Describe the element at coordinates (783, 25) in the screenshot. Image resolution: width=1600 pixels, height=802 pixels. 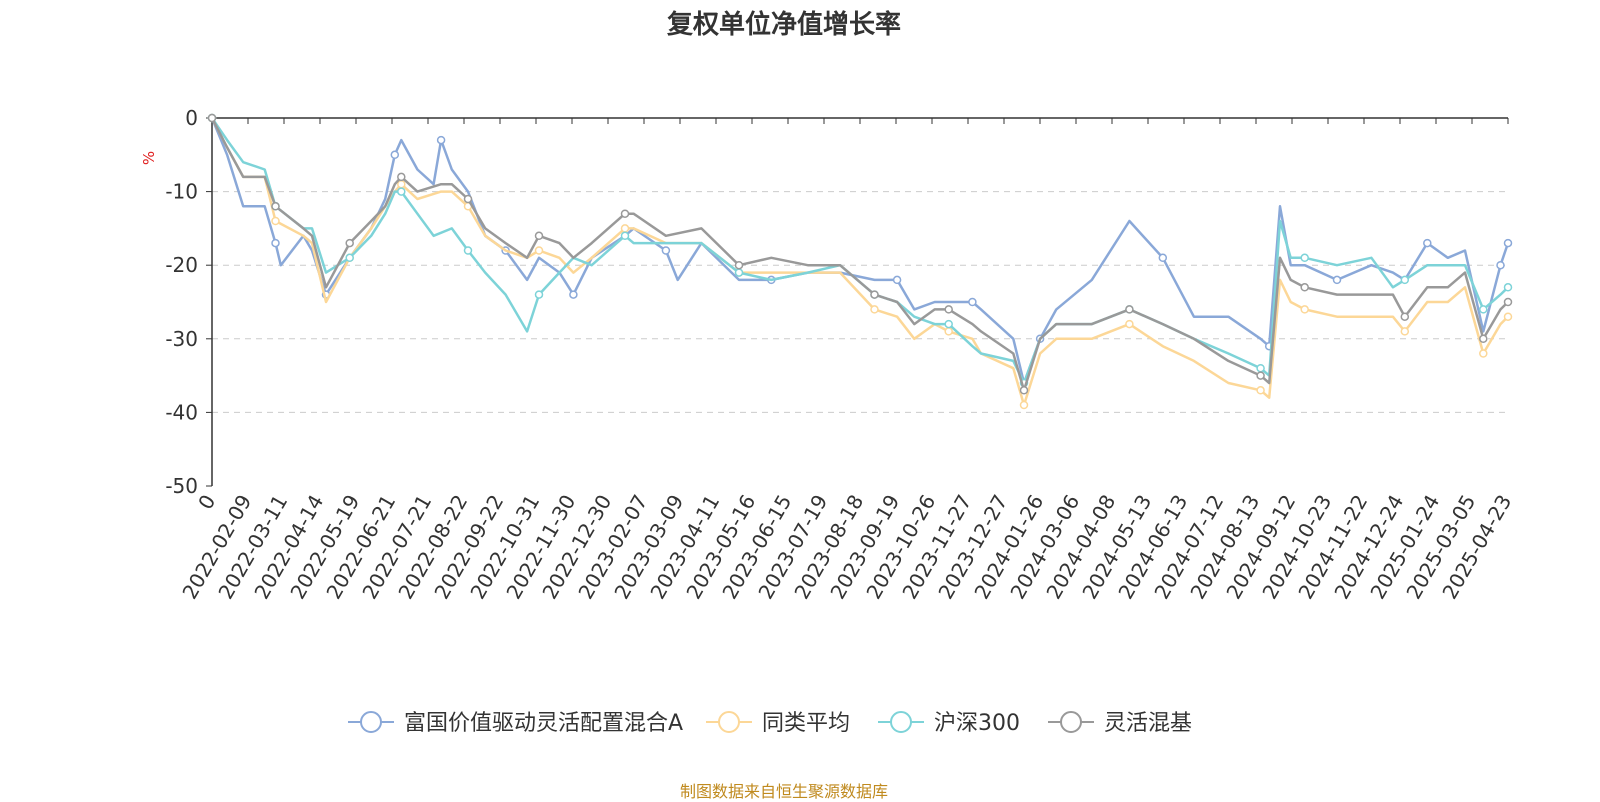
I see `chart-title: 复权单位净值增长率` at that location.